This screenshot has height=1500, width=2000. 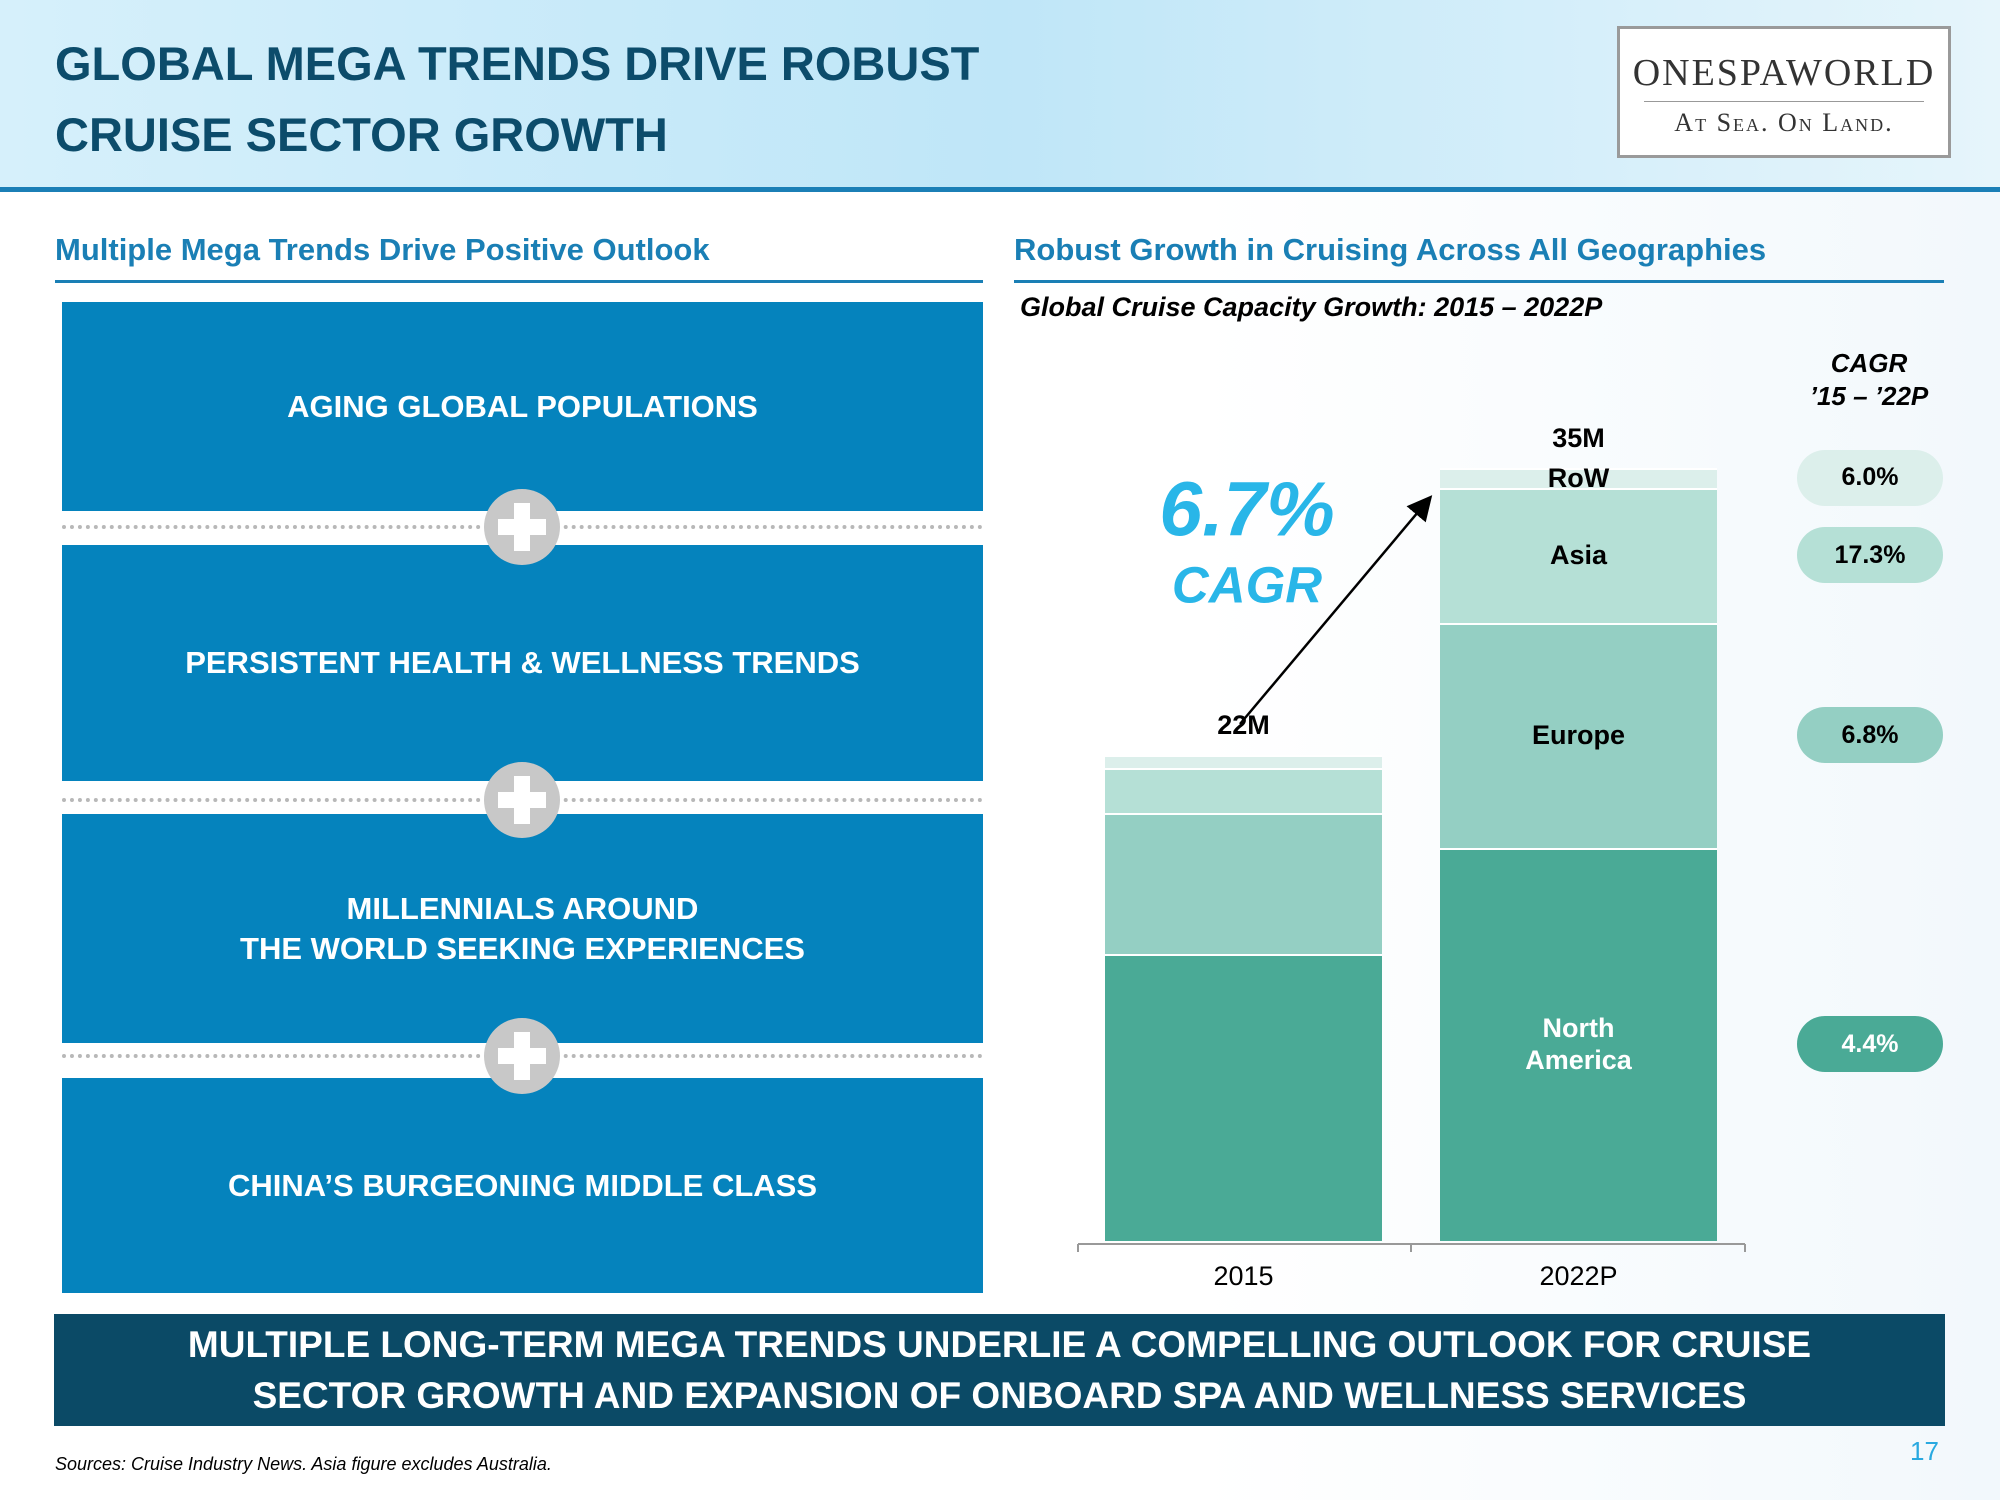 I want to click on page-number: 17, so click(x=1924, y=1451).